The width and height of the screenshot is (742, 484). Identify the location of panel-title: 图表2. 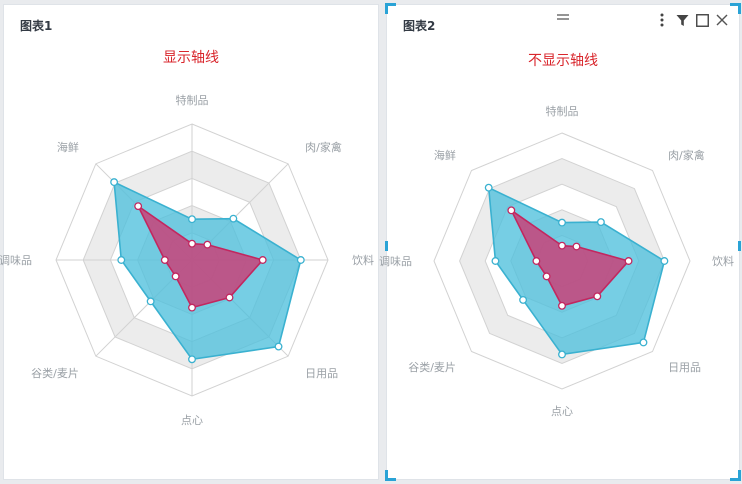
(419, 26).